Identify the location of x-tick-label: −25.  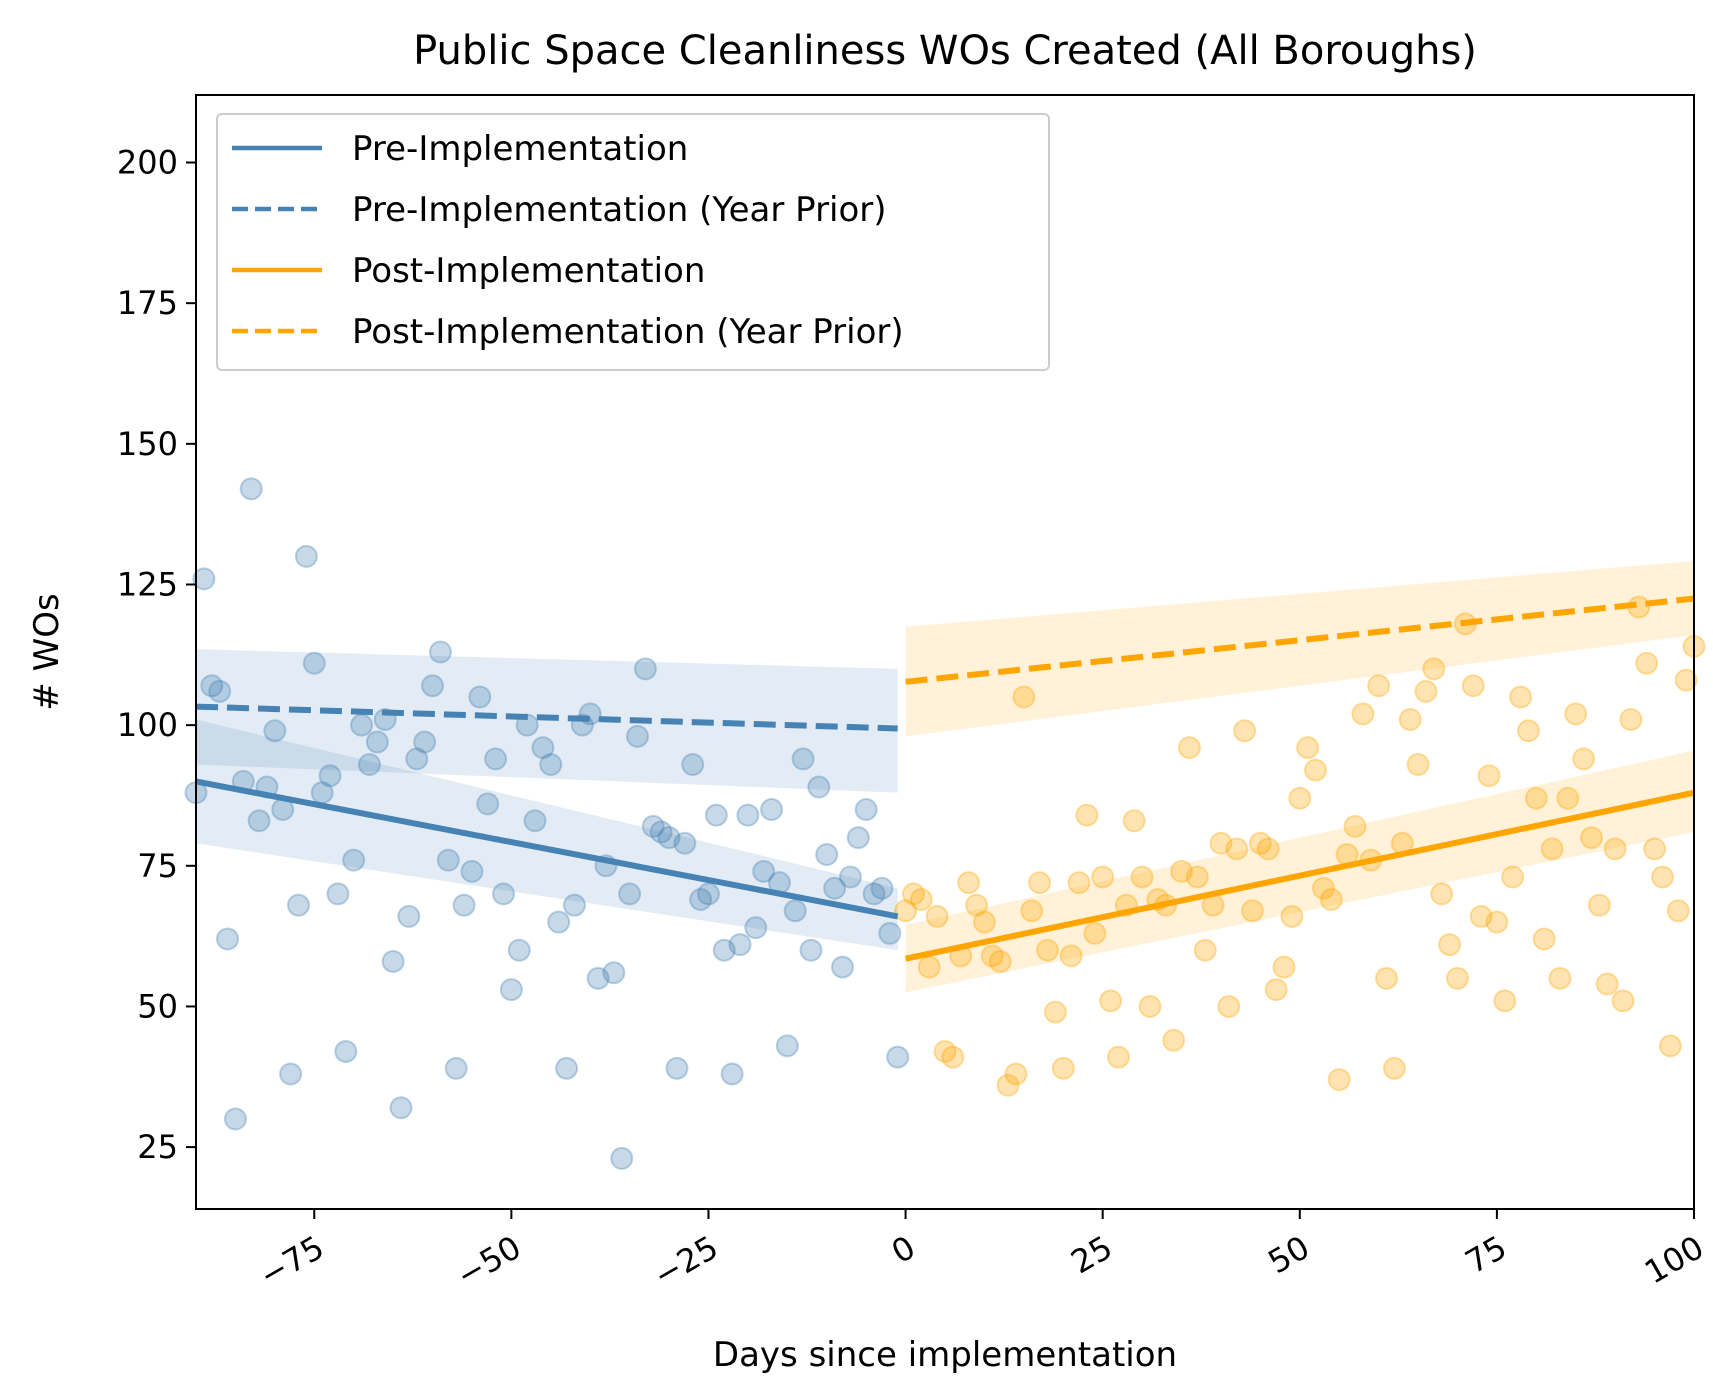
(685, 1261).